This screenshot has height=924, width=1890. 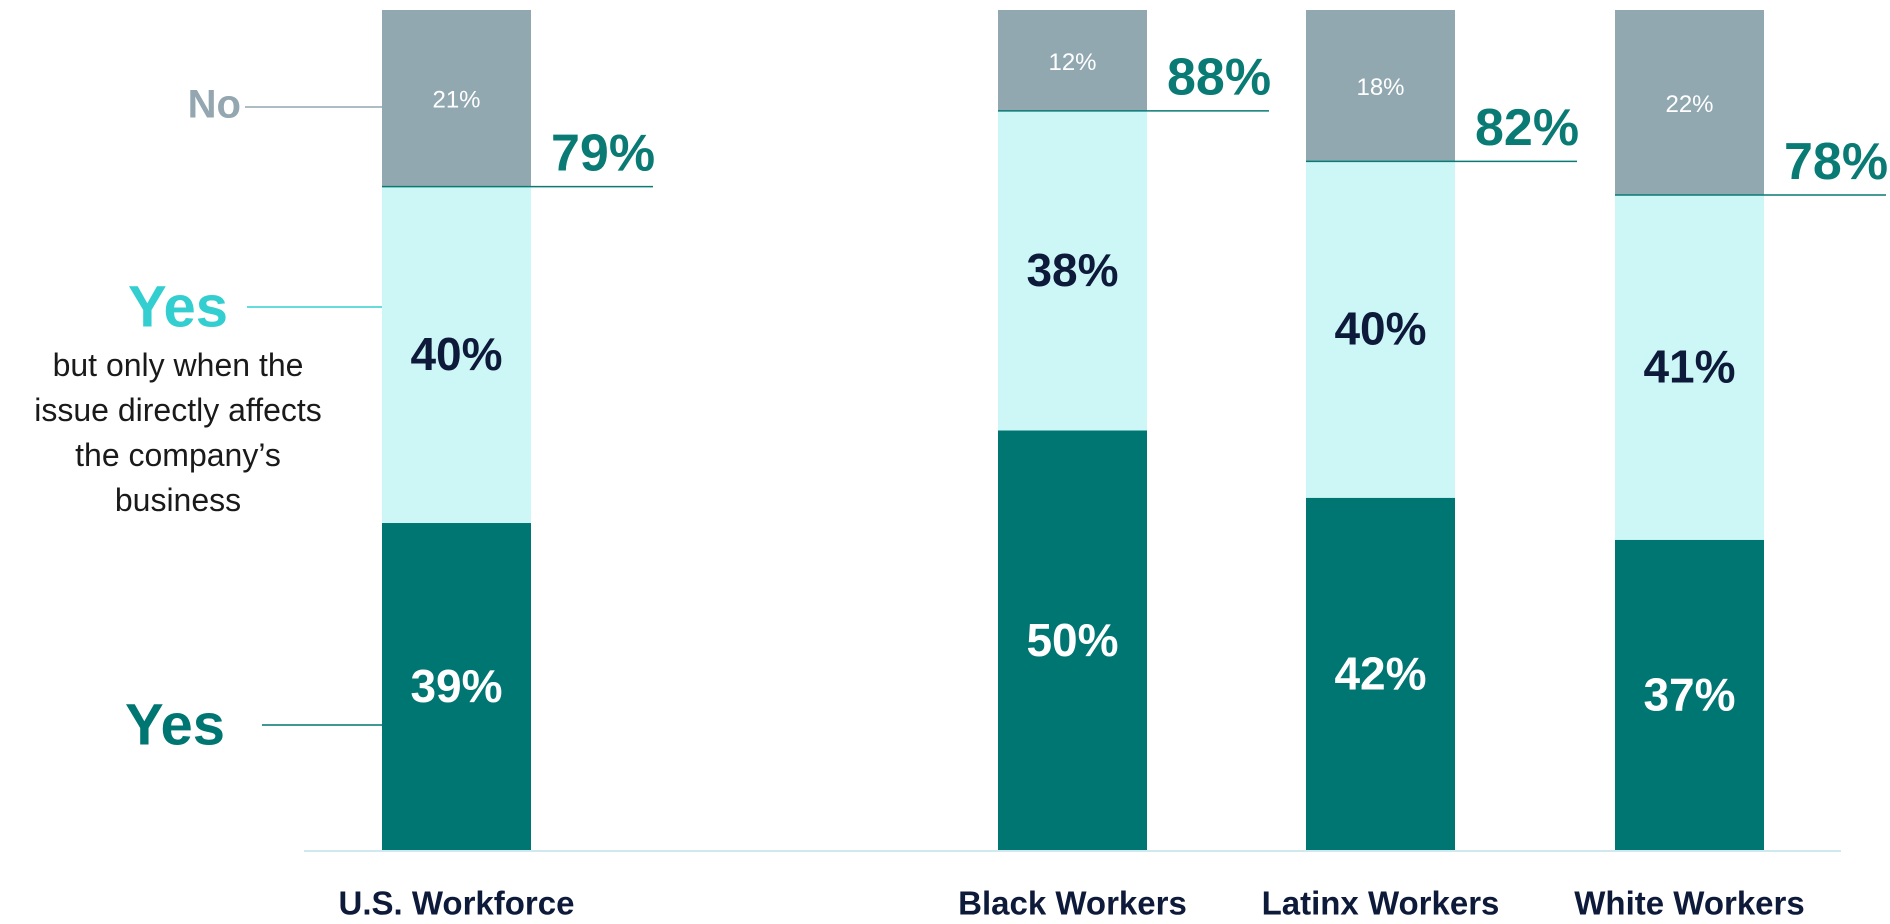 I want to click on value-label: 12%, so click(x=1072, y=62).